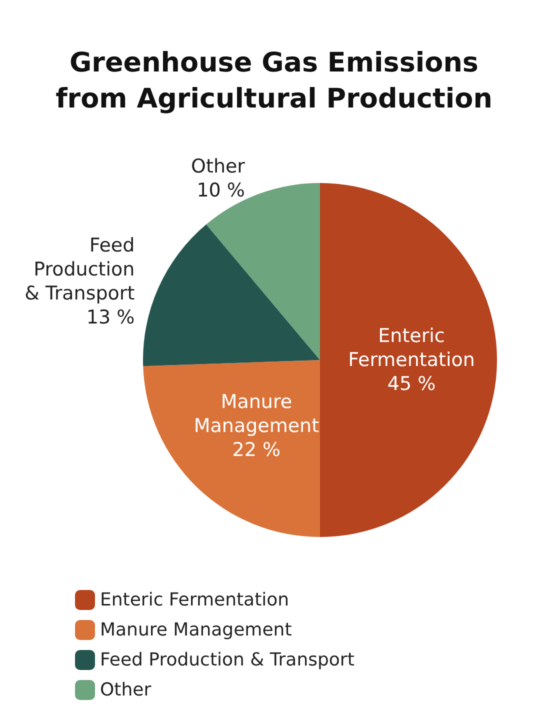  Describe the element at coordinates (274, 81) in the screenshot. I see `chart-title: Greenhouse Gas Emissions from Agricultural Production` at that location.